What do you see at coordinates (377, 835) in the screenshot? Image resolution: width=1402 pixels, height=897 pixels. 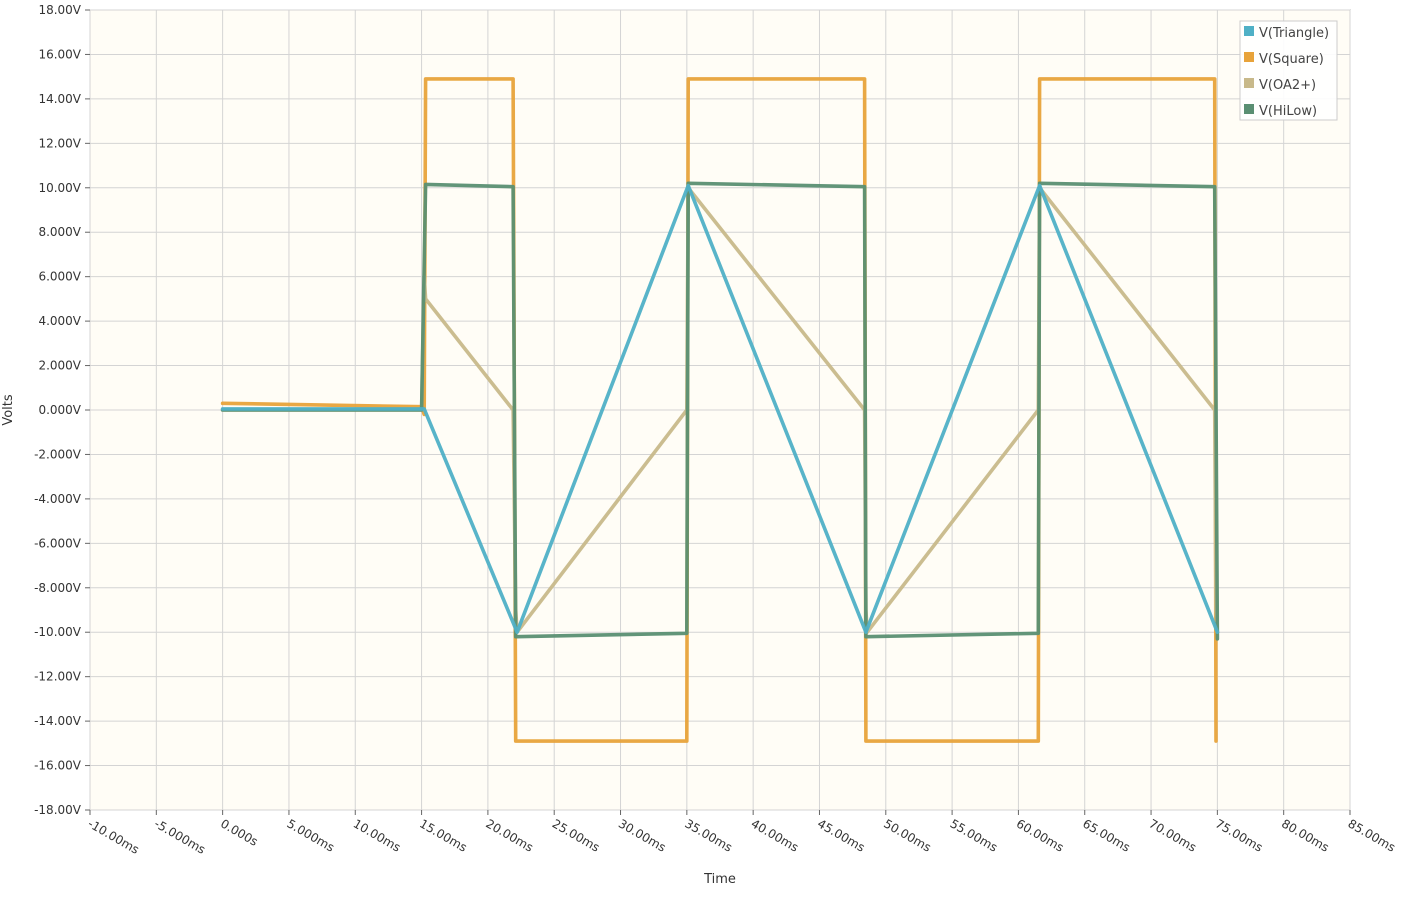 I see `x-tick-label: 10.00ms` at bounding box center [377, 835].